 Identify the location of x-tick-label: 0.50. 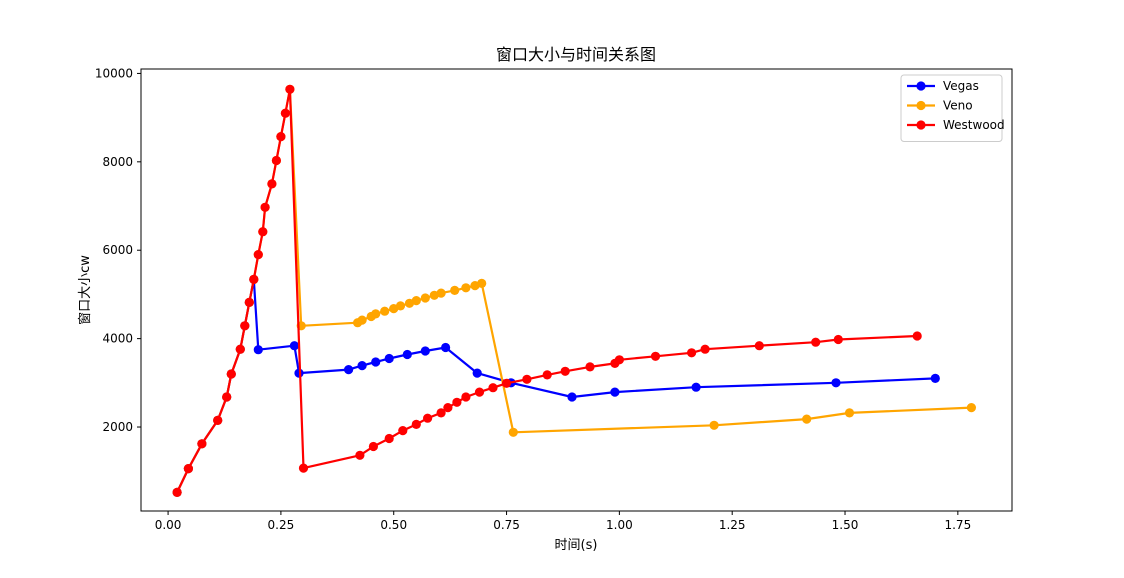
(393, 525).